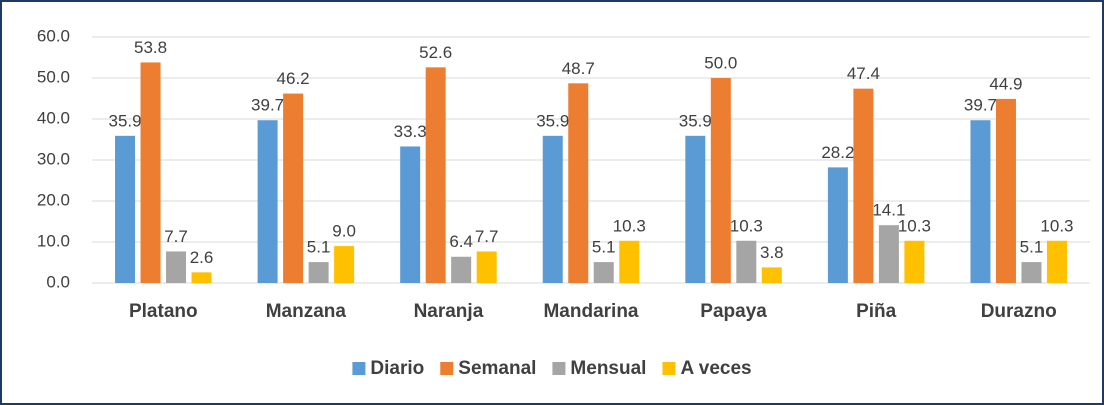 This screenshot has height=405, width=1104. What do you see at coordinates (53, 199) in the screenshot?
I see `y-tick-label: 20.0` at bounding box center [53, 199].